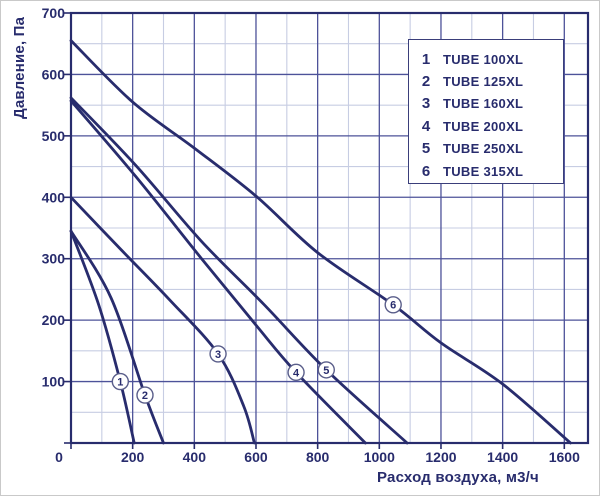 The height and width of the screenshot is (496, 600). Describe the element at coordinates (440, 457) in the screenshot. I see `x-tick-label: 1200` at that location.